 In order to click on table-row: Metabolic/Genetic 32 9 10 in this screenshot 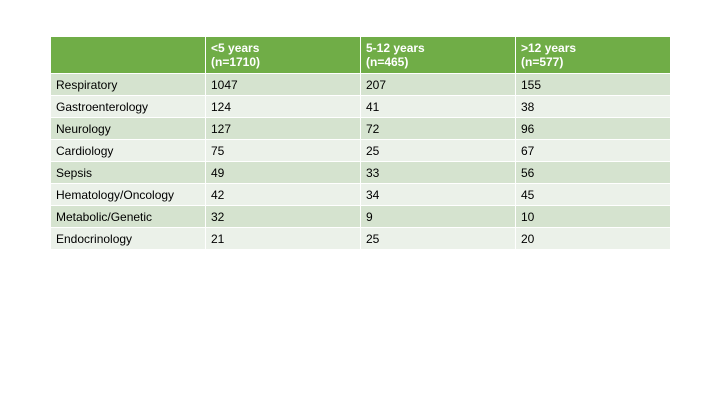, I will do `click(360, 216)`.